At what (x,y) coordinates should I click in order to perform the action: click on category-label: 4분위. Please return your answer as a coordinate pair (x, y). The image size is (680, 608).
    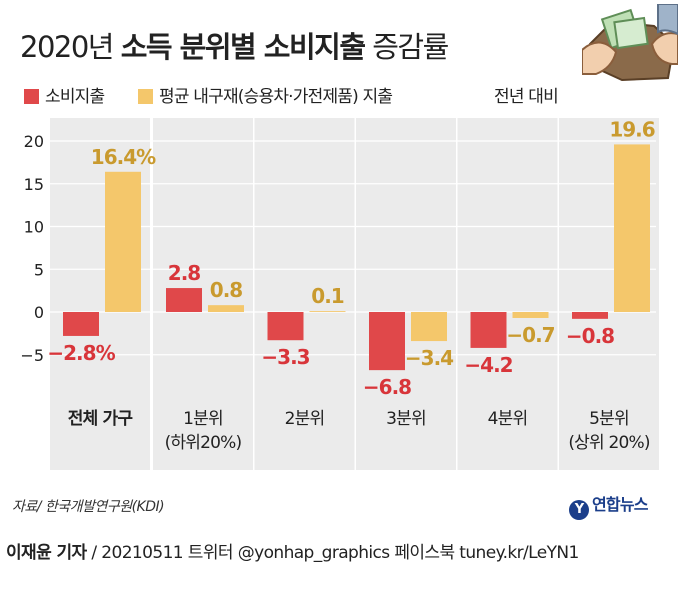
    Looking at the image, I should click on (508, 419).